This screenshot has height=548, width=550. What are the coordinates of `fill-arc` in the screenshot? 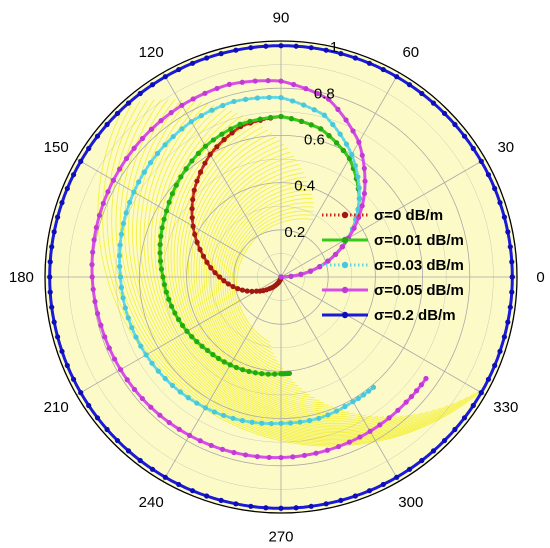 It's located at (265, 279).